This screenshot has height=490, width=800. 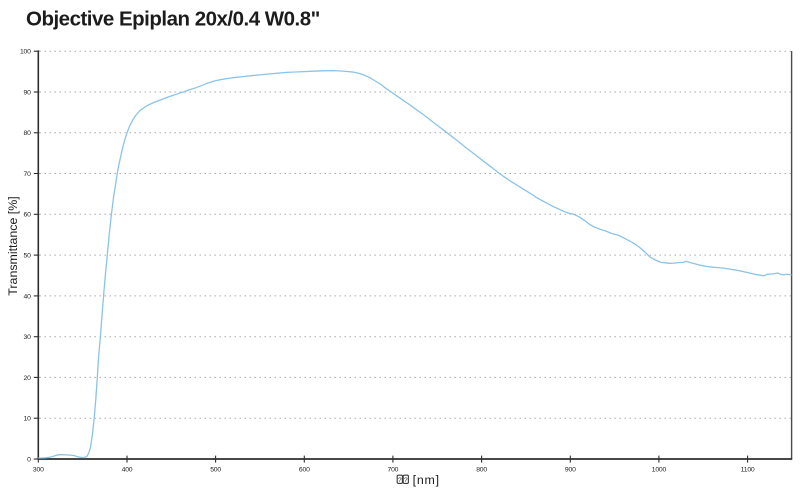 What do you see at coordinates (25, 52) in the screenshot?
I see `svg-text: 100` at bounding box center [25, 52].